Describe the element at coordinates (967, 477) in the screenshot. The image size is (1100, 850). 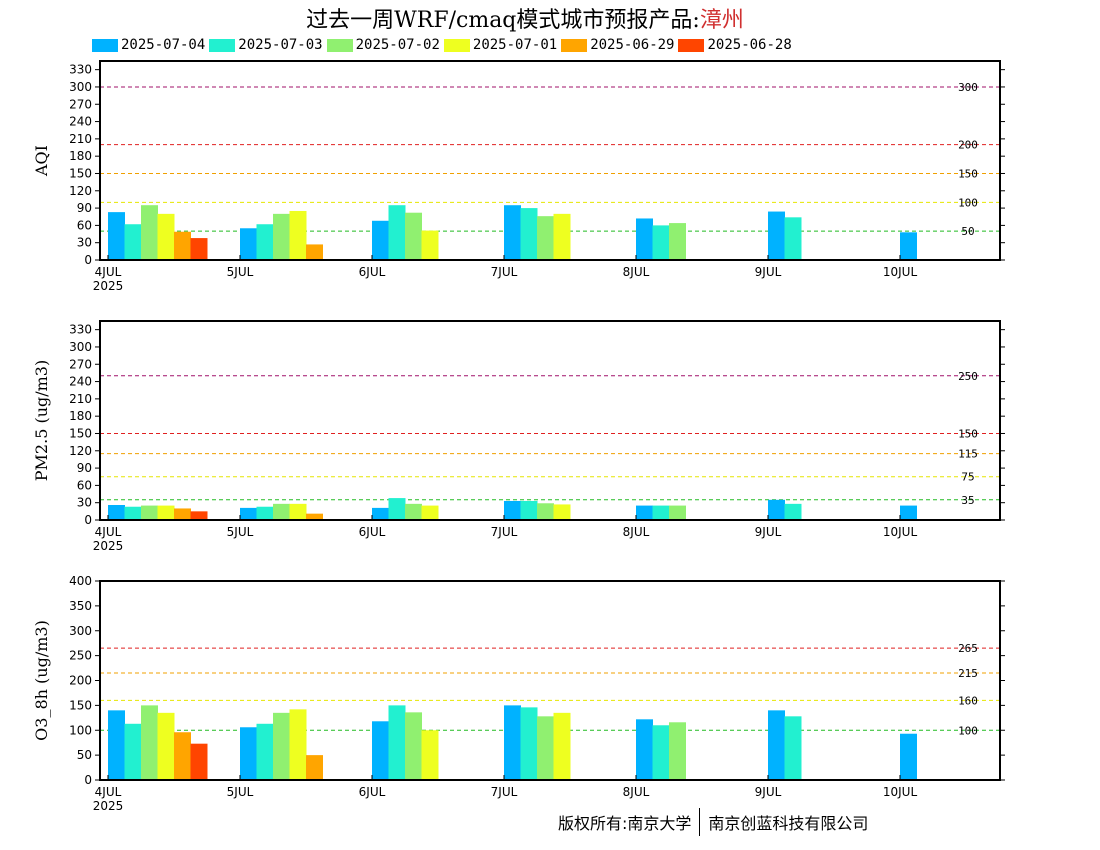
I see `threshold-label: 75` at that location.